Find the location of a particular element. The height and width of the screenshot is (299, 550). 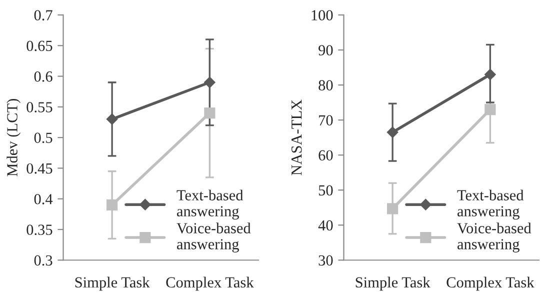

y-tick-label: 0.4 is located at coordinates (43, 199).